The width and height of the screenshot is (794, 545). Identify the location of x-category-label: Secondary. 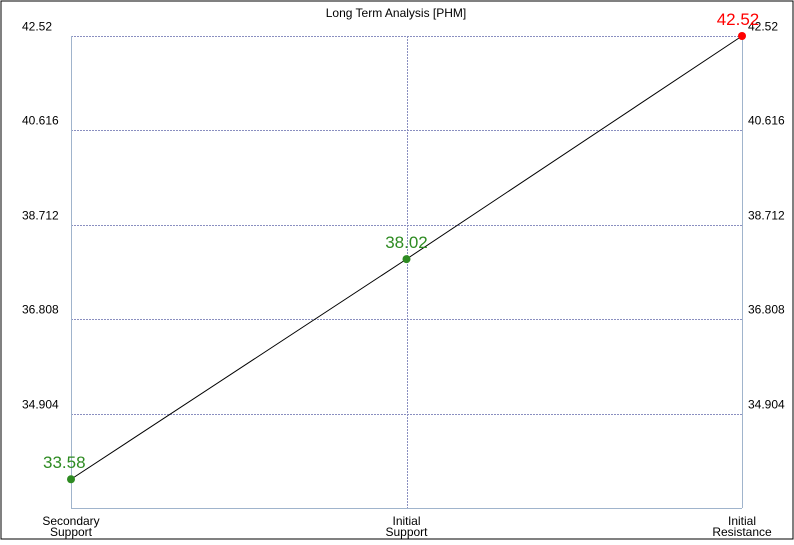
(70, 521).